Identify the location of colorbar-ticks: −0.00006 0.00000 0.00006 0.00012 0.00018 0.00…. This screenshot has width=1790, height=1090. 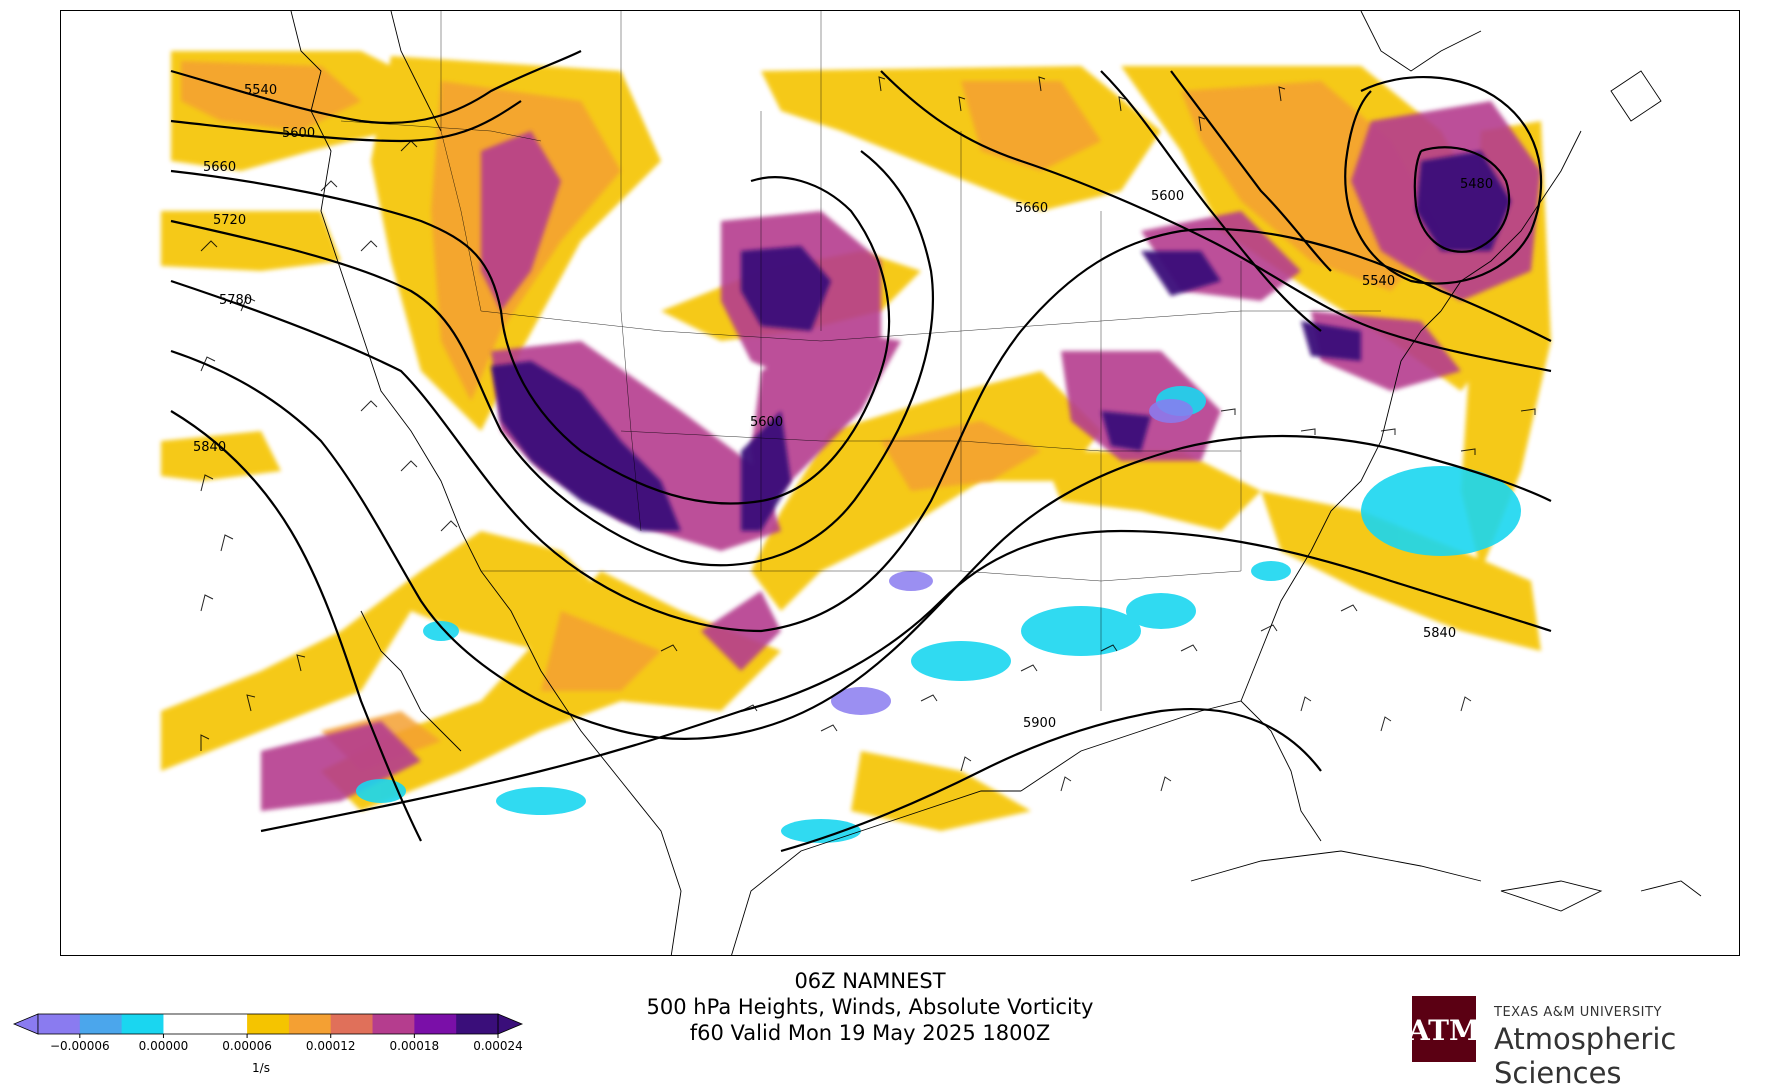
(286, 1043).